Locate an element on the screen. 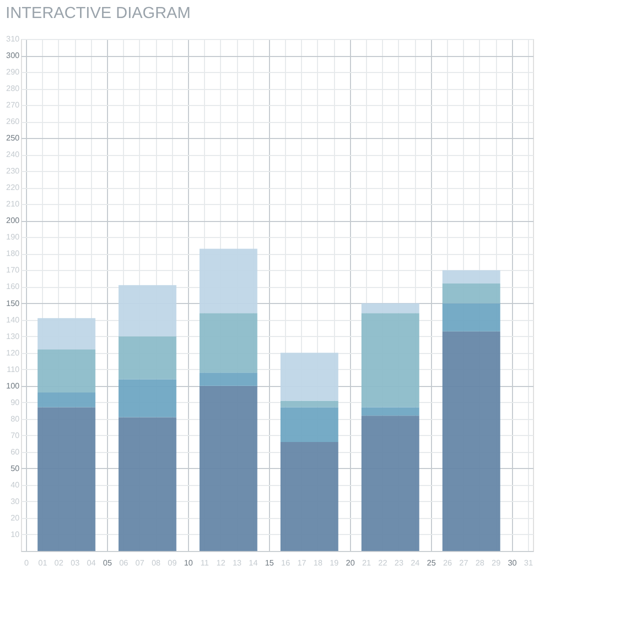 This screenshot has height=640, width=640. y-tick-label: 240 is located at coordinates (13, 155).